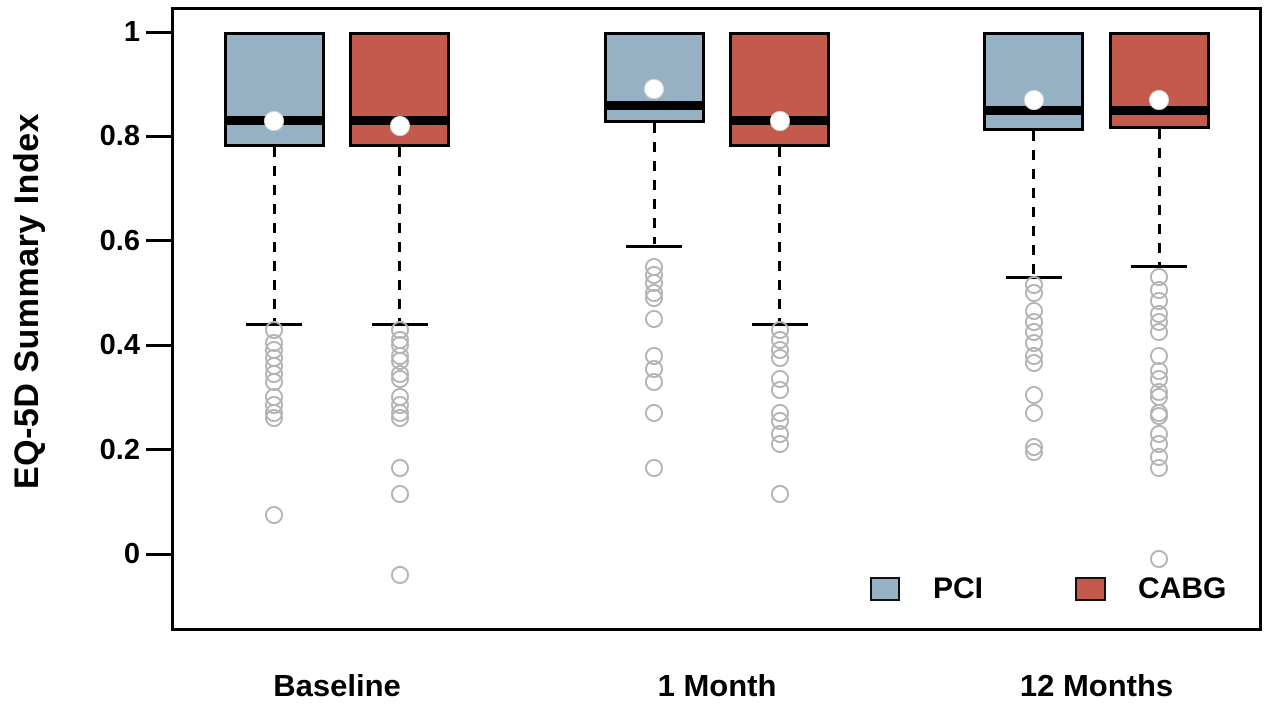 This screenshot has height=711, width=1269. I want to click on legend-label-cabg: CABG, so click(1182, 588).